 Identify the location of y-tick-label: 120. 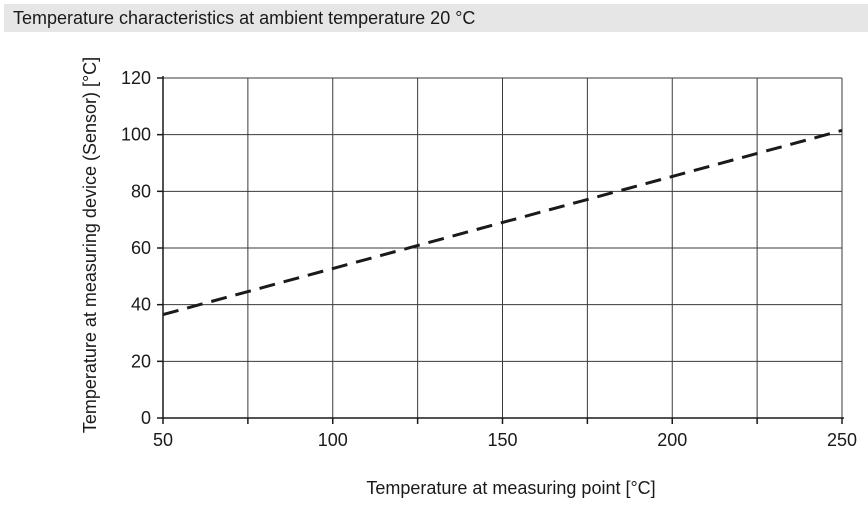
(136, 78).